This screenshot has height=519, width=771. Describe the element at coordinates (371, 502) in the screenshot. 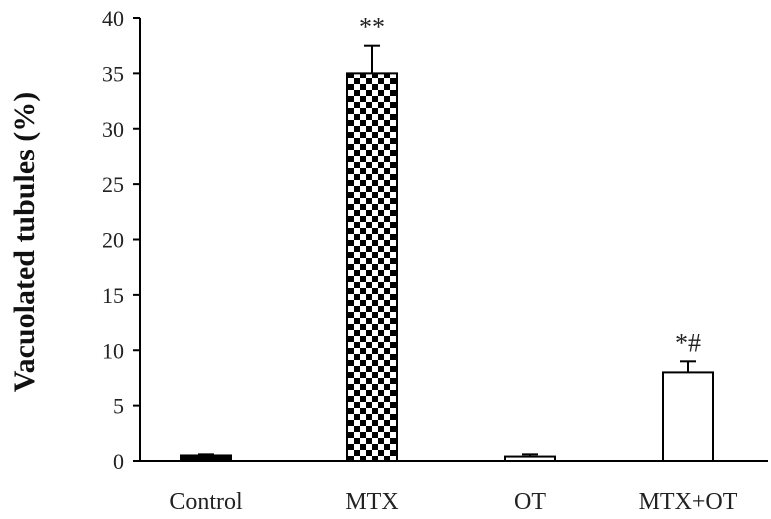

I see `x-category-label: MTX` at that location.